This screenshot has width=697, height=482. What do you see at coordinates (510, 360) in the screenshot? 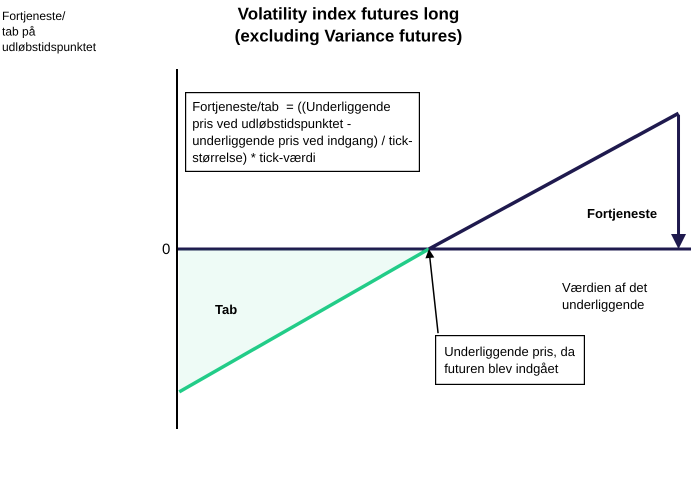
I see `annotation: Underliggende pris, da futuren blev indgået` at bounding box center [510, 360].